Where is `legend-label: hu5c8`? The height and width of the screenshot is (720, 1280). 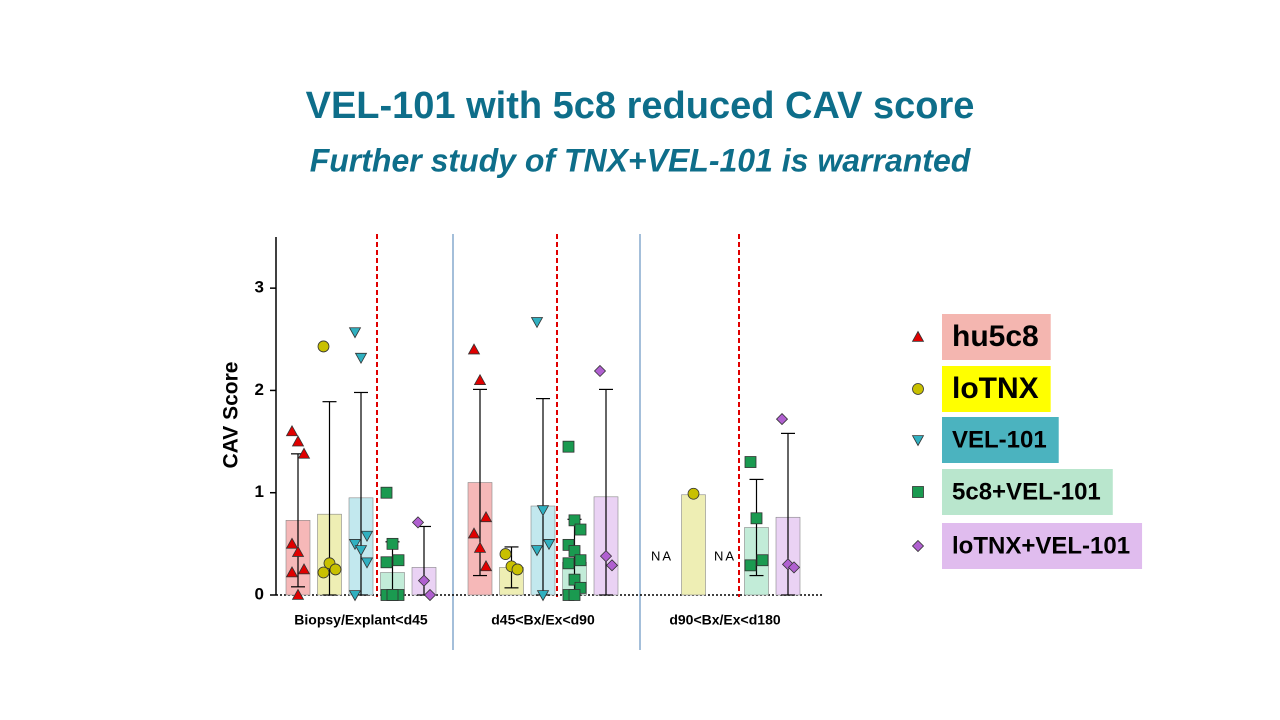 legend-label: hu5c8 is located at coordinates (995, 336).